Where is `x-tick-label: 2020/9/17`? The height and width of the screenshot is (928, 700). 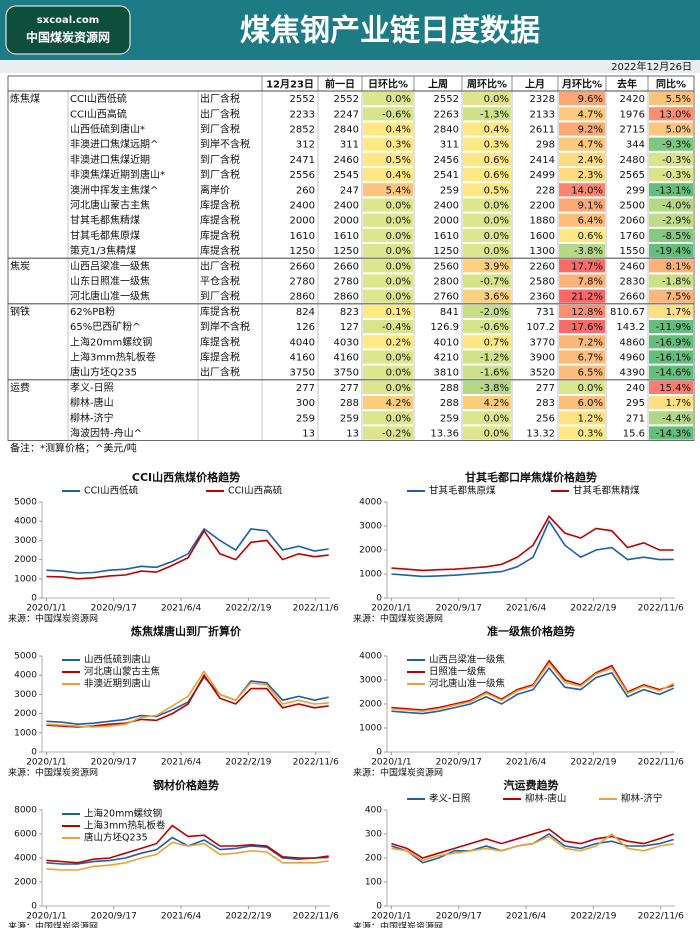 x-tick-label: 2020/9/17 is located at coordinates (459, 917).